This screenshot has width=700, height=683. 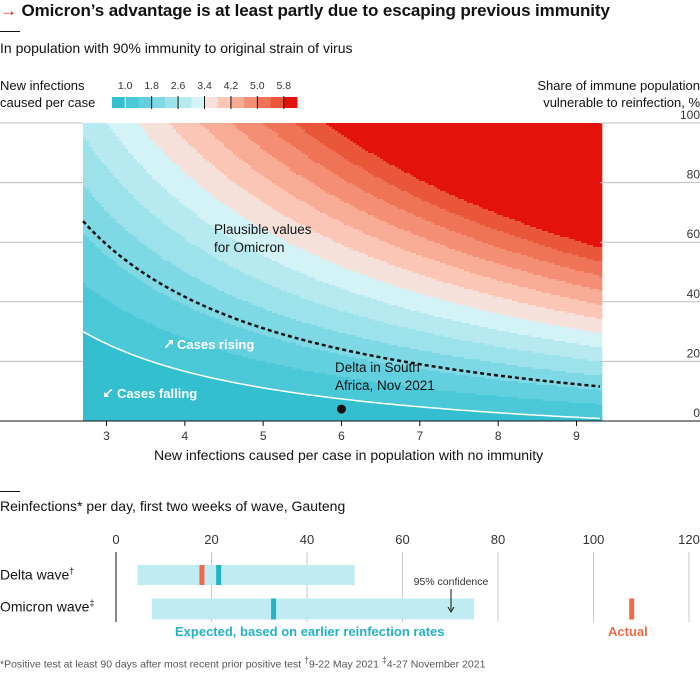 What do you see at coordinates (576, 436) in the screenshot?
I see `x-tick-label: 9` at bounding box center [576, 436].